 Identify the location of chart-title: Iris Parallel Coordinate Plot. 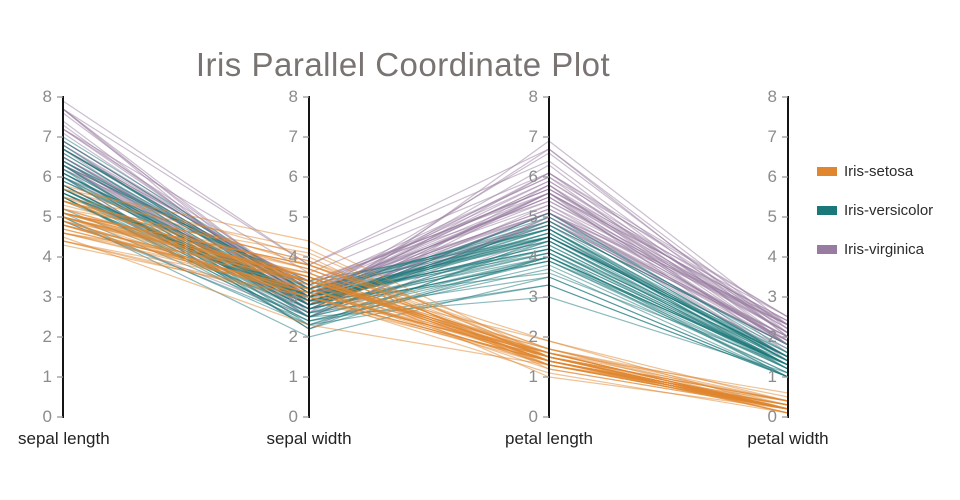
(403, 64).